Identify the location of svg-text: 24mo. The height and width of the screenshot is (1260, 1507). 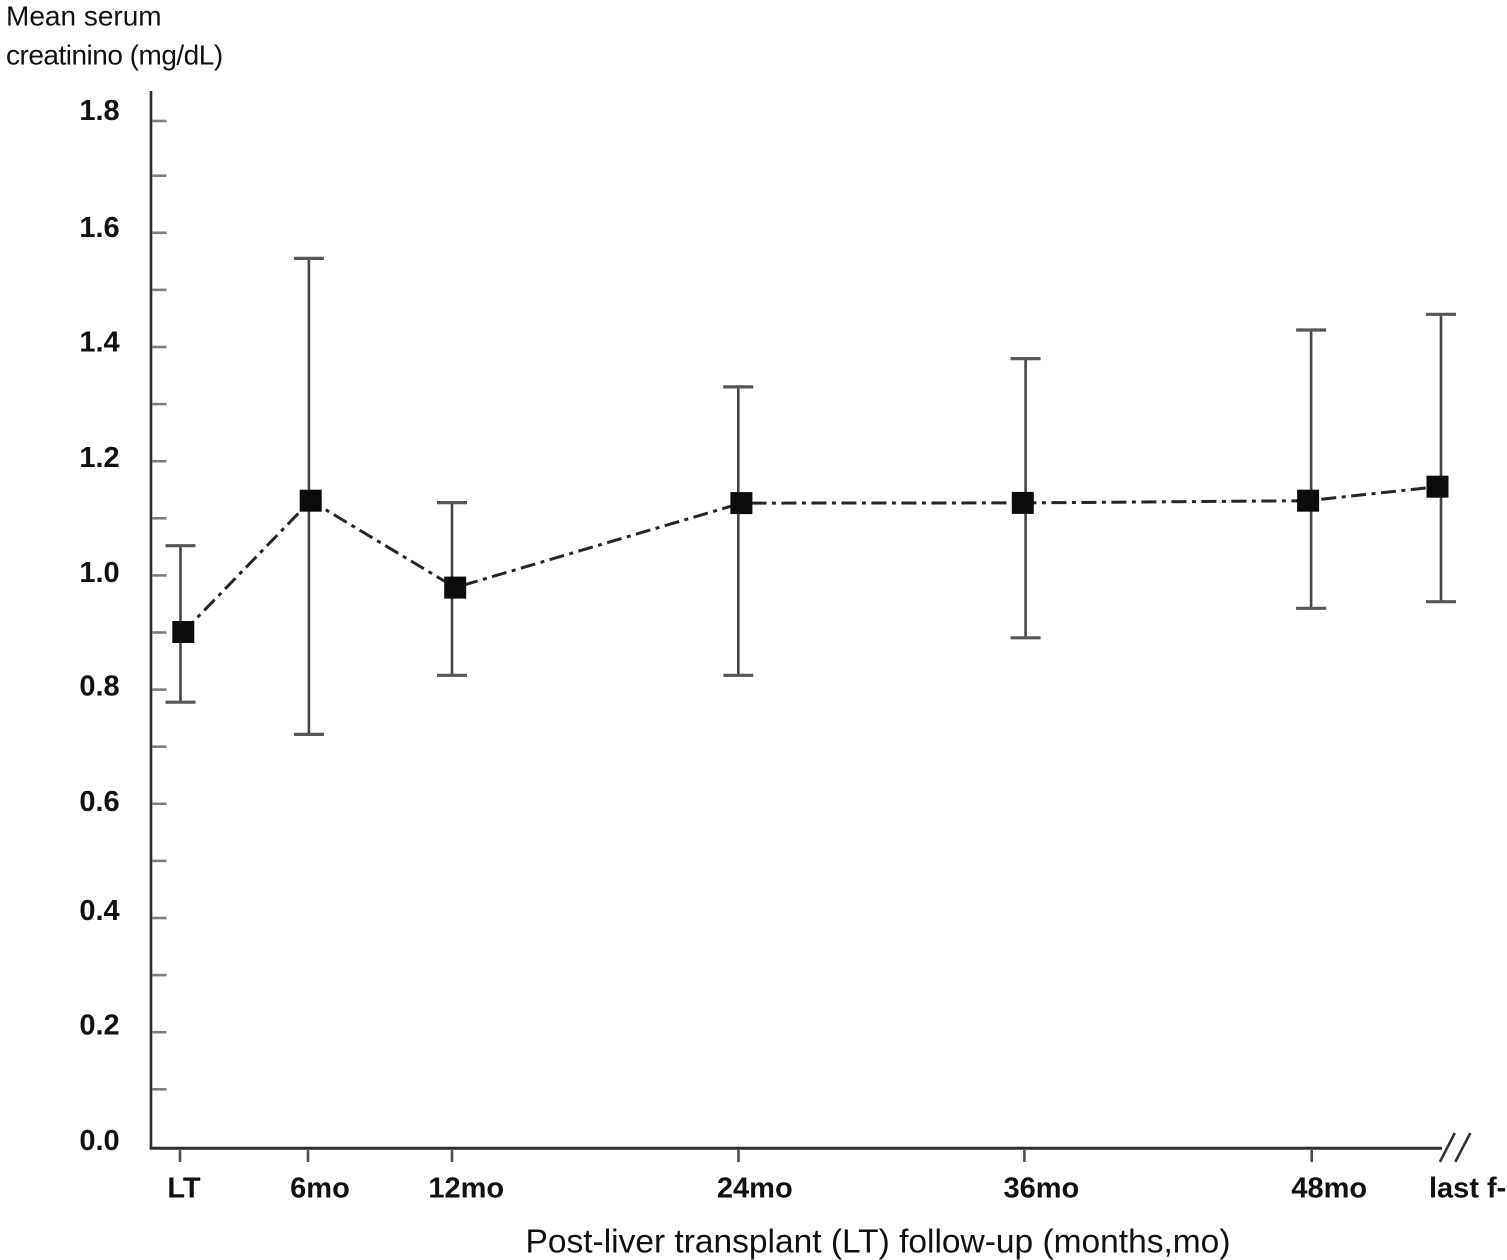
(755, 1189).